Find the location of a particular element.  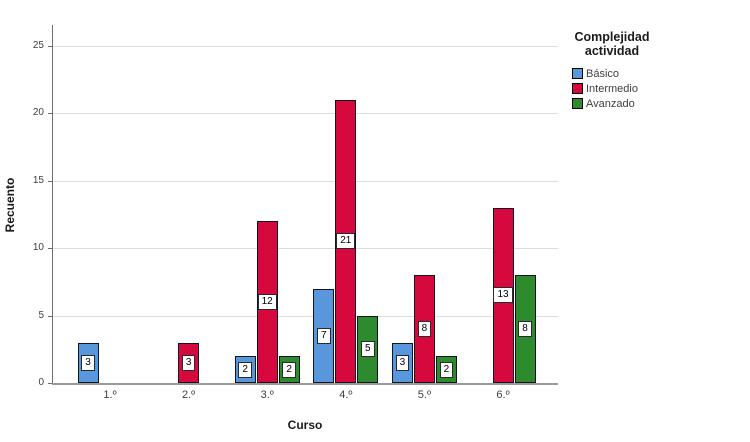

bar-avanzado-5: 2 is located at coordinates (446, 369).